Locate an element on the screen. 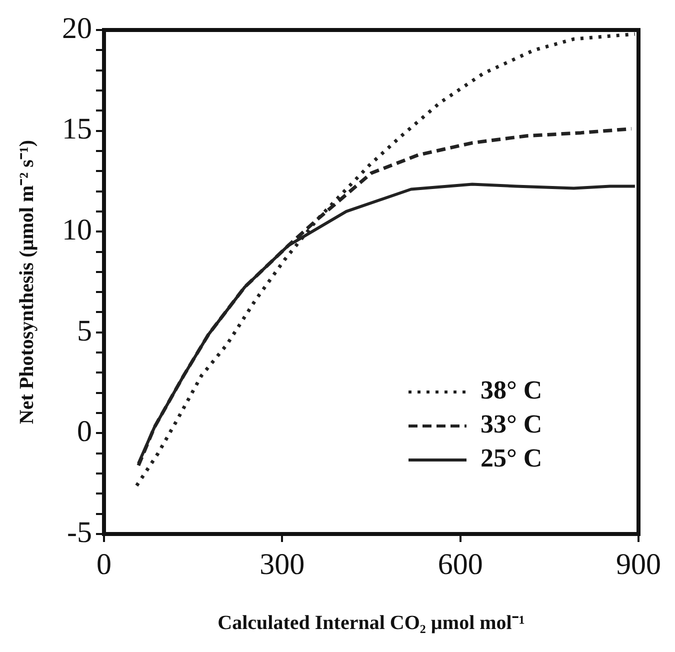 This screenshot has height=652, width=675. y-tick-label: 5 is located at coordinates (84, 331).